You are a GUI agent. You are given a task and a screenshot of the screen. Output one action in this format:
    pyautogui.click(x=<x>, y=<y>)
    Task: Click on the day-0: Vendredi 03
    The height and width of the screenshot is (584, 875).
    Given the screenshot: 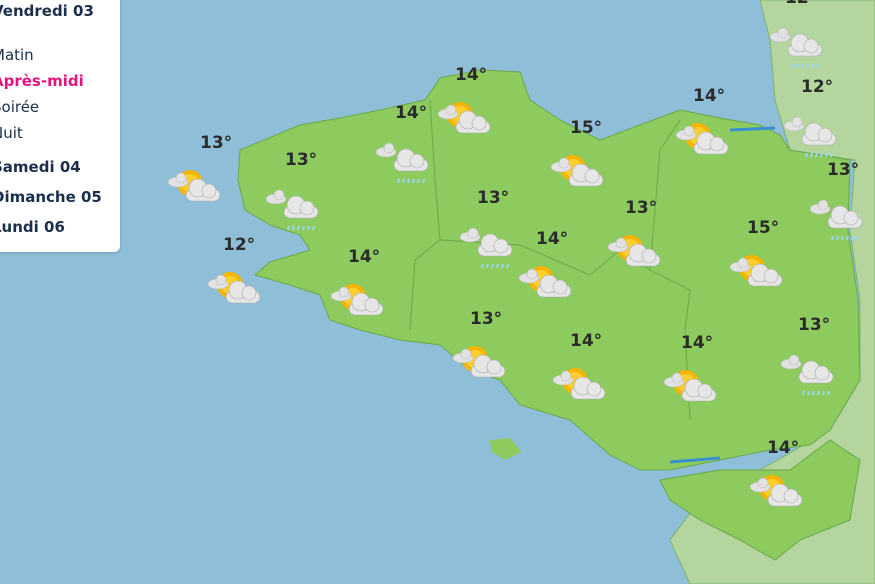 What is the action you would take?
    pyautogui.click(x=47, y=11)
    